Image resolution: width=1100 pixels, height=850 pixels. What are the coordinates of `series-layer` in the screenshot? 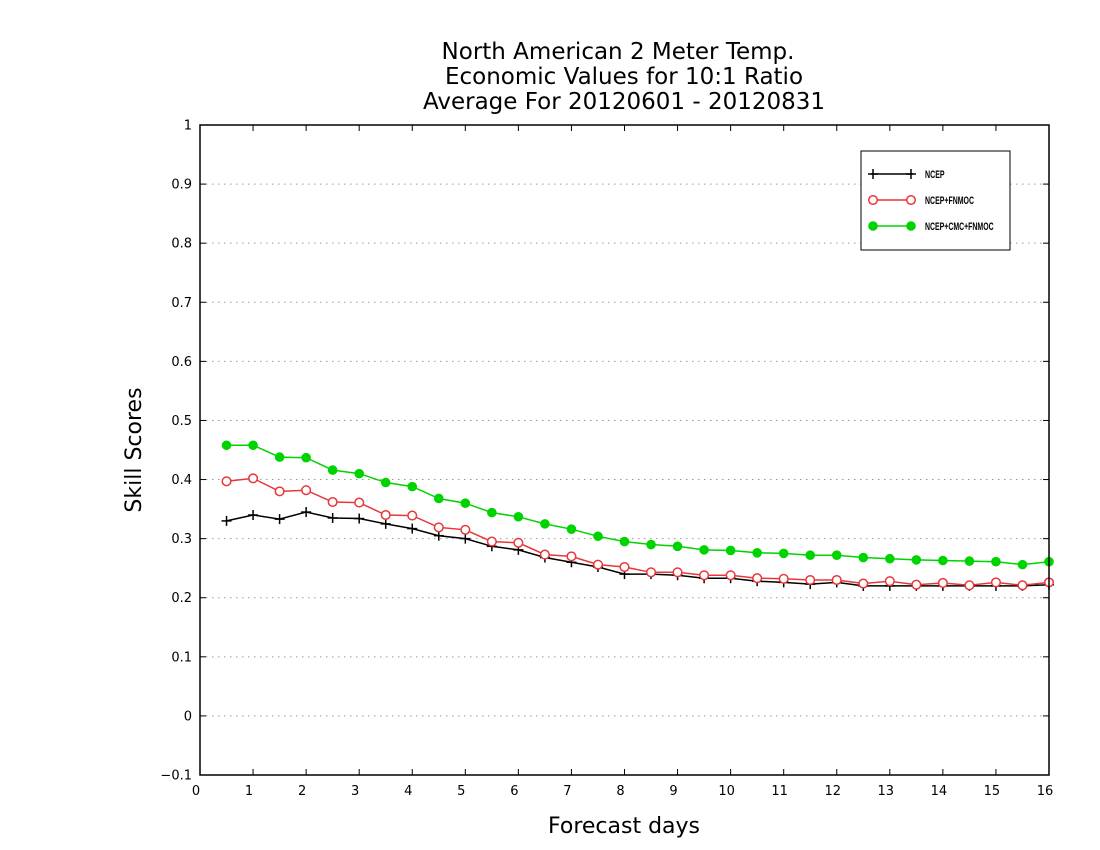 It's located at (638, 515).